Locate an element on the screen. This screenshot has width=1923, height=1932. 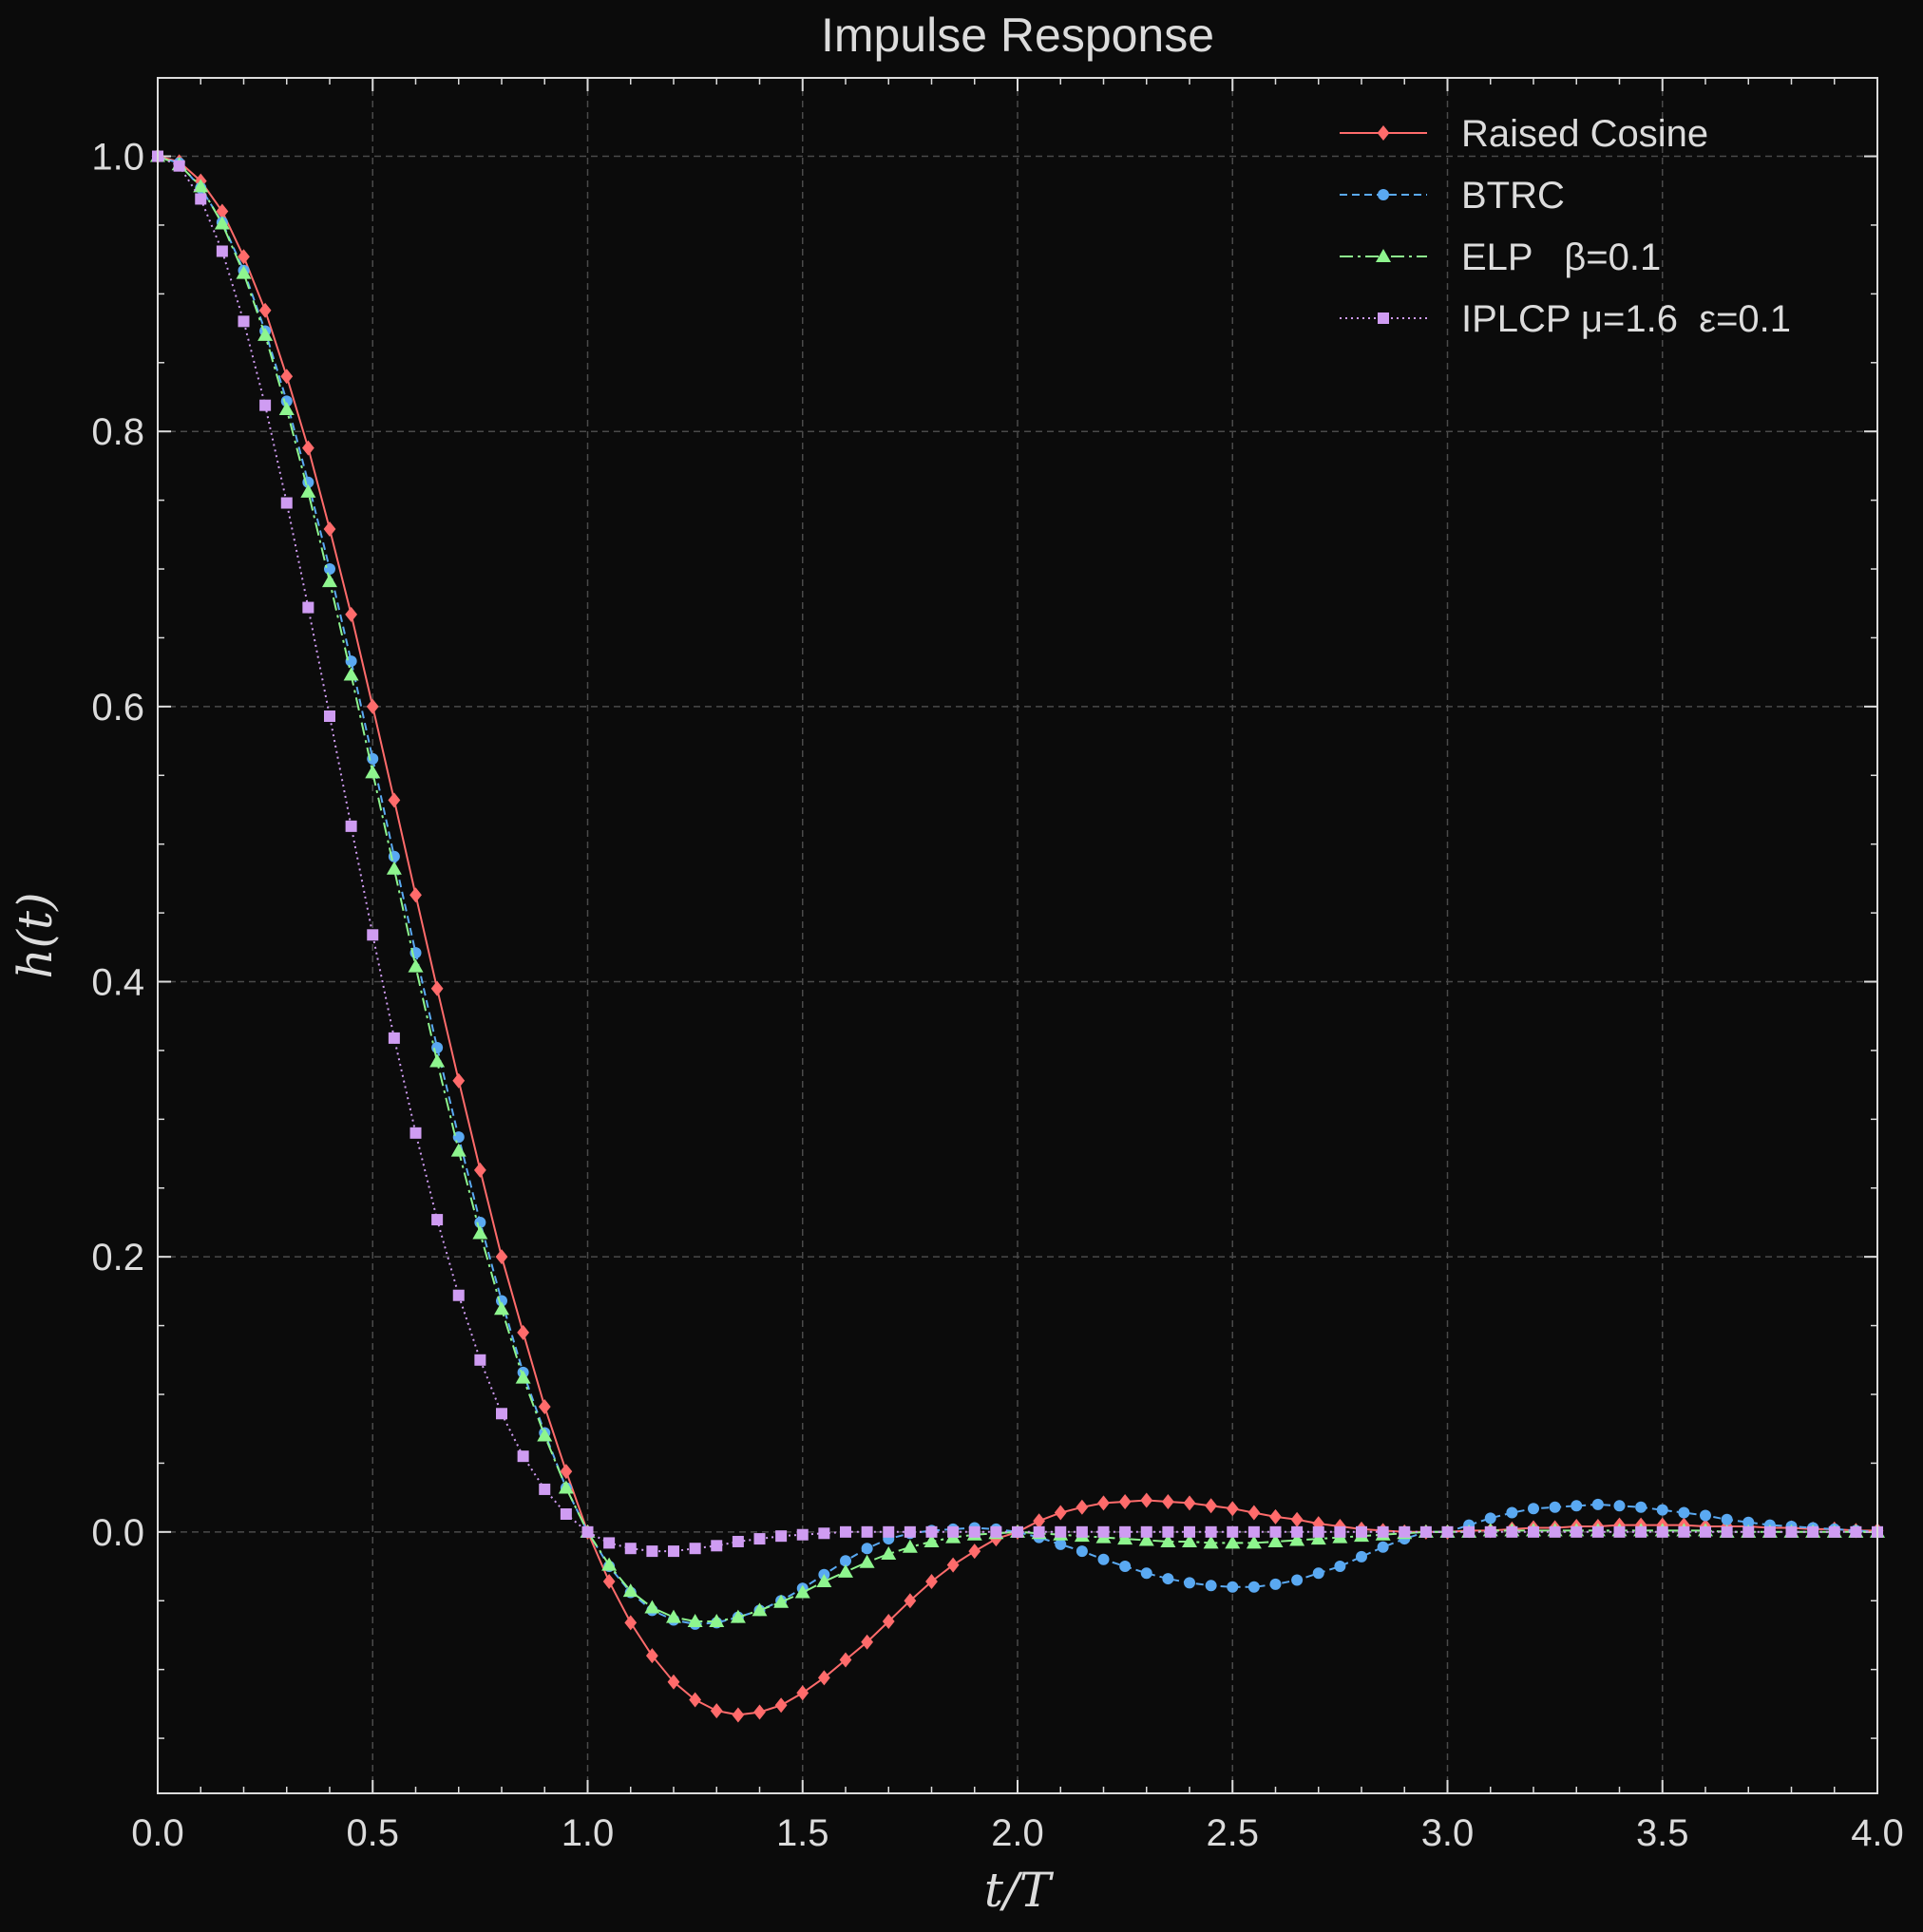
x-tick-label: 1.5 is located at coordinates (802, 1833).